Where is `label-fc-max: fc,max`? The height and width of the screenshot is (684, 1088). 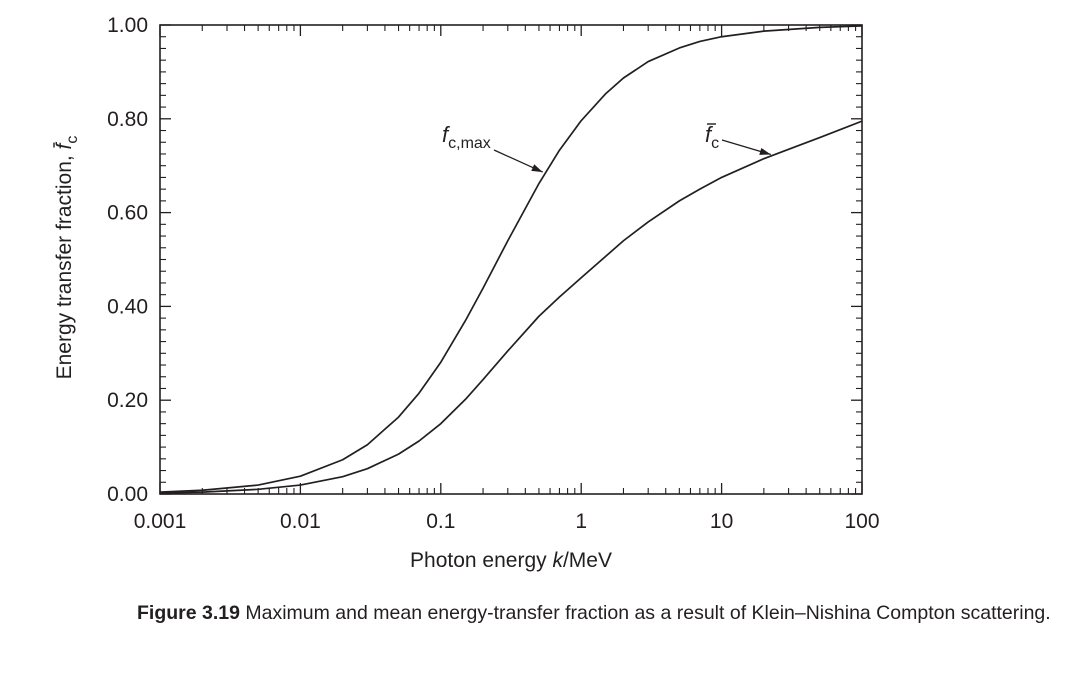
label-fc-max: fc,max is located at coordinates (466, 137).